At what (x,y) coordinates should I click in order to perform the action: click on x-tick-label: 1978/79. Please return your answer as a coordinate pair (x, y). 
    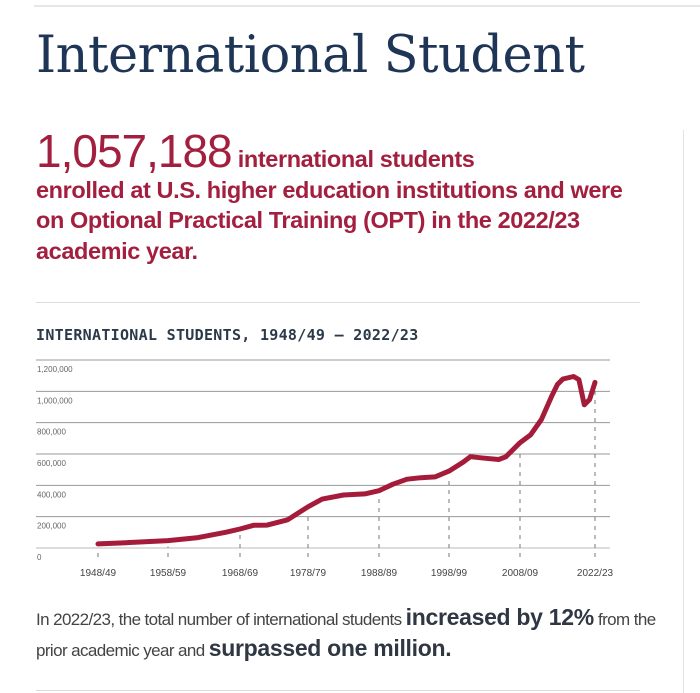
    Looking at the image, I should click on (308, 573).